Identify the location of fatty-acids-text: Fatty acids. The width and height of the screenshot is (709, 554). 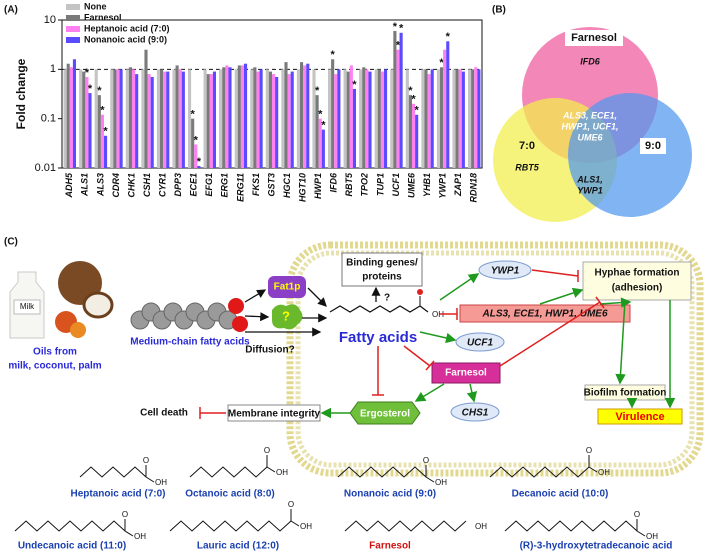
(378, 337).